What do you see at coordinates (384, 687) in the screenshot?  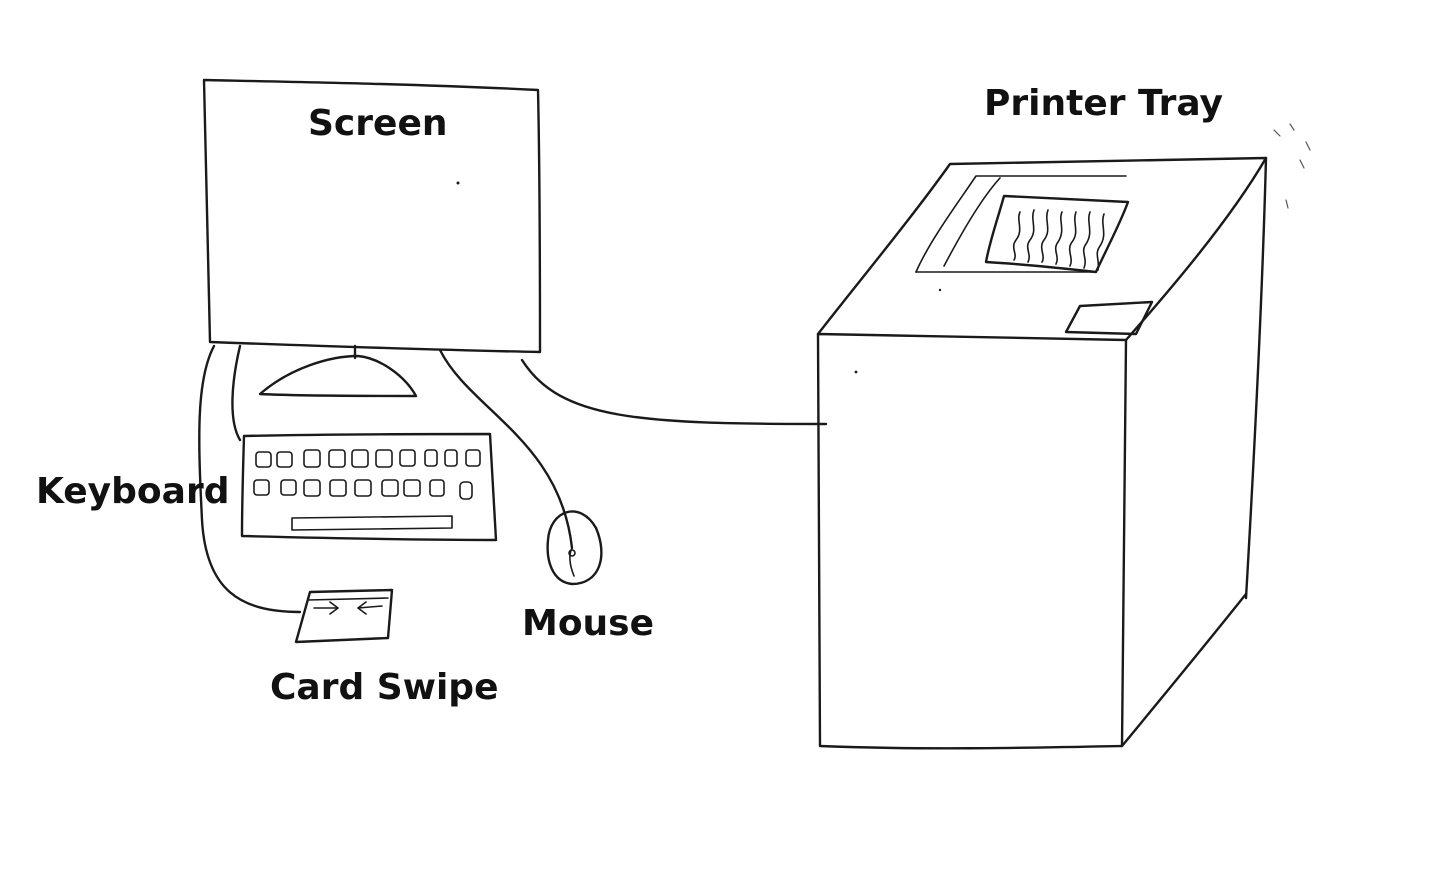 I see `label-card-swipe: Card Swipe` at bounding box center [384, 687].